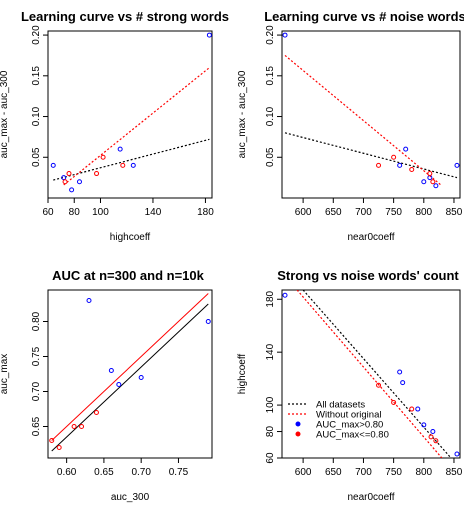  Describe the element at coordinates (48, 212) in the screenshot. I see `x-tick-label: 60` at that location.